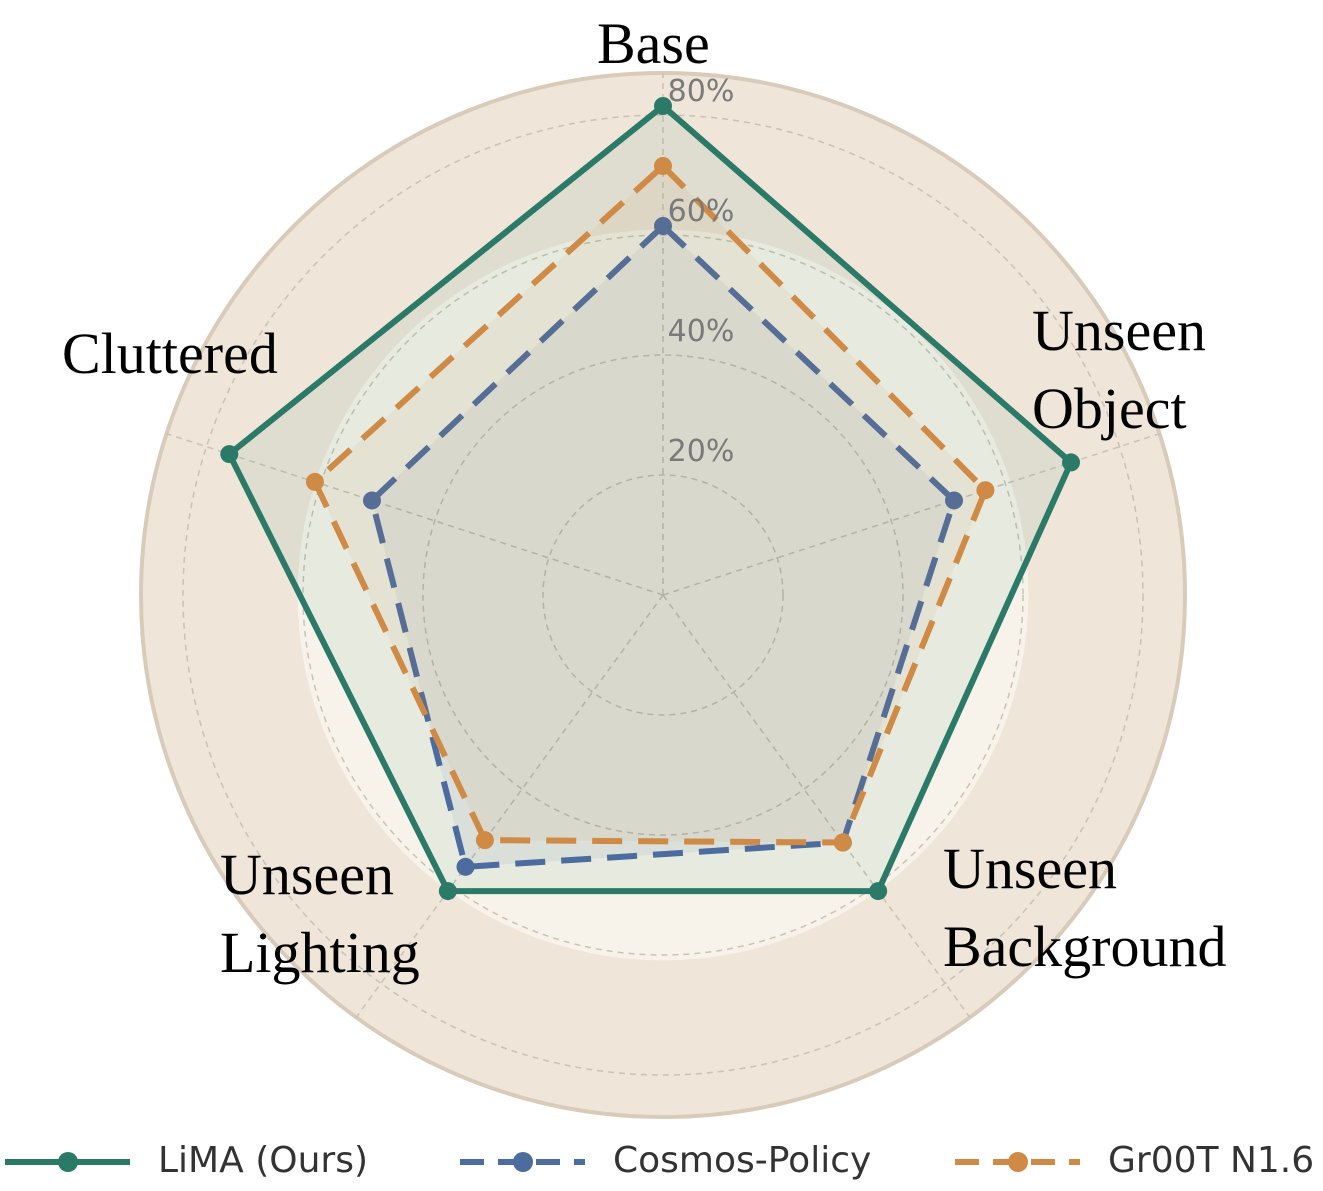  I want to click on legend-label: Gr00T N1.6, so click(1211, 1160).